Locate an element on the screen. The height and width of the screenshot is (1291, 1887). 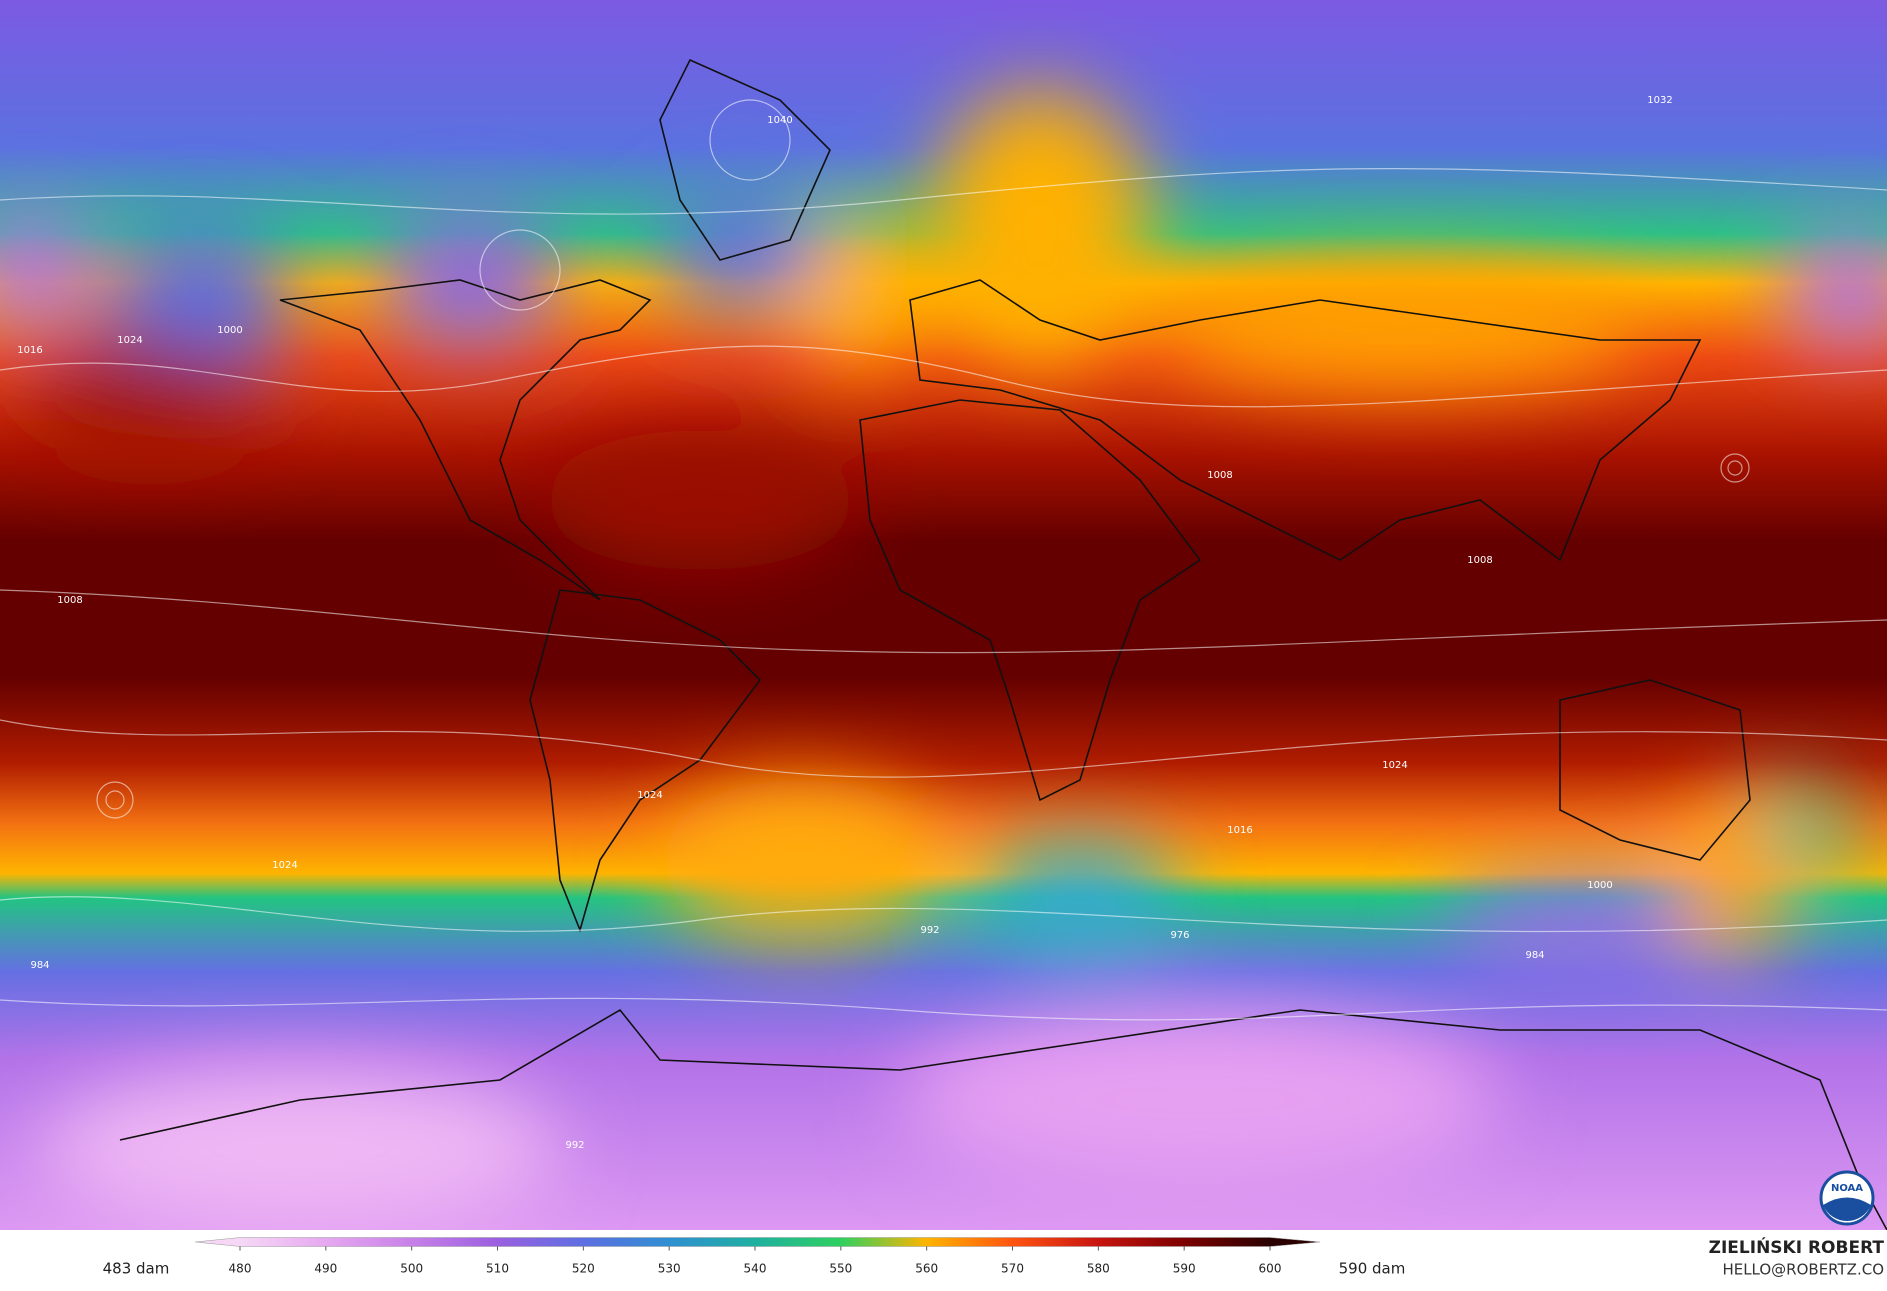
colorbar-max-label: 590 dam is located at coordinates (1372, 1269).